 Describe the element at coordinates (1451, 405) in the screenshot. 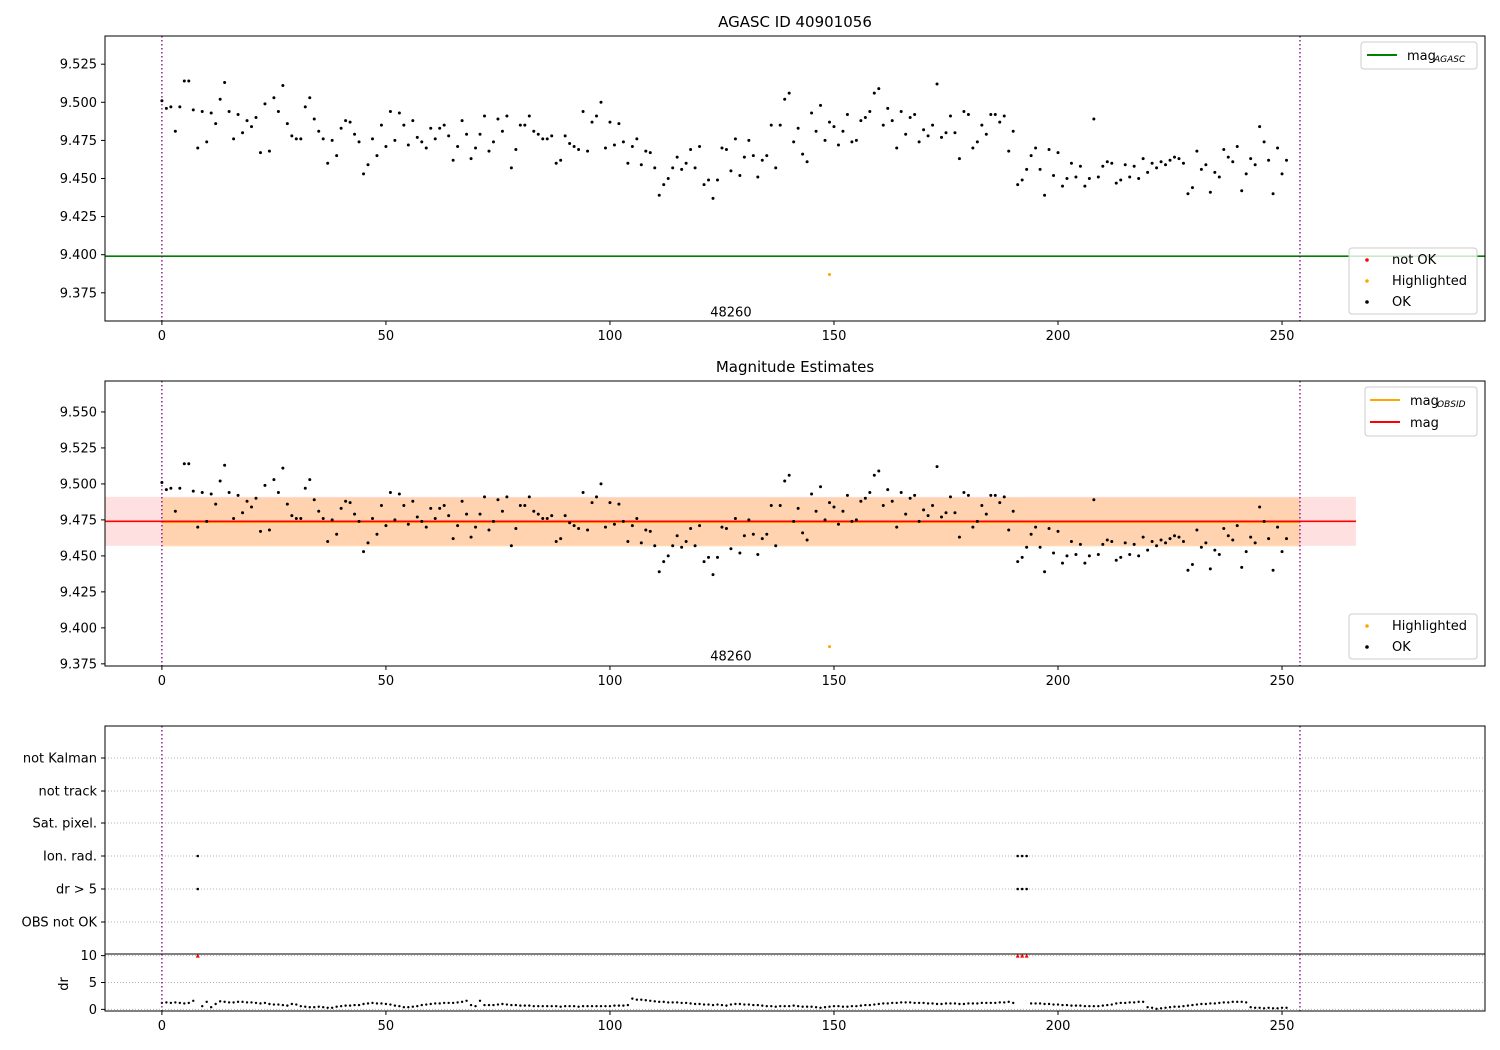

I see `legend-mag-obsid-sub: OBSID` at that location.